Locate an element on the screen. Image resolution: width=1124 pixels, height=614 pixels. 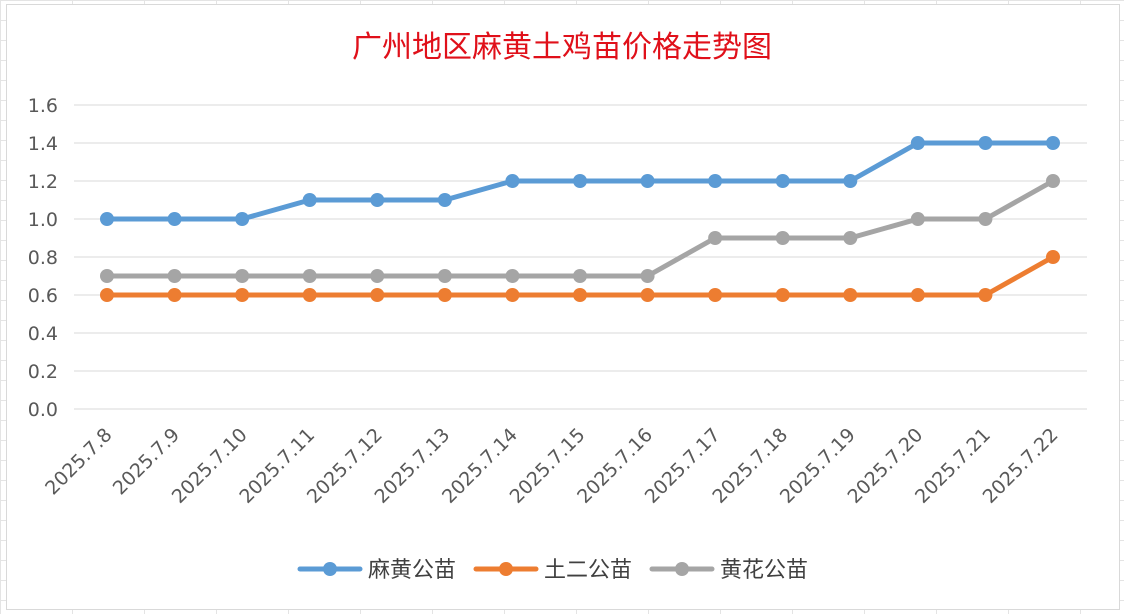
chart-title: 广州地区麻黄土鸡苗价格走势图 is located at coordinates (562, 47).